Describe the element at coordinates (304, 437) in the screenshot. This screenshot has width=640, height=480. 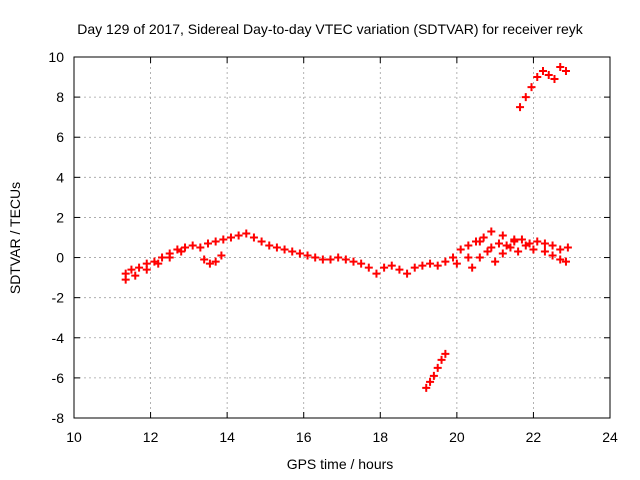
I see `x-tick-label: 16` at that location.